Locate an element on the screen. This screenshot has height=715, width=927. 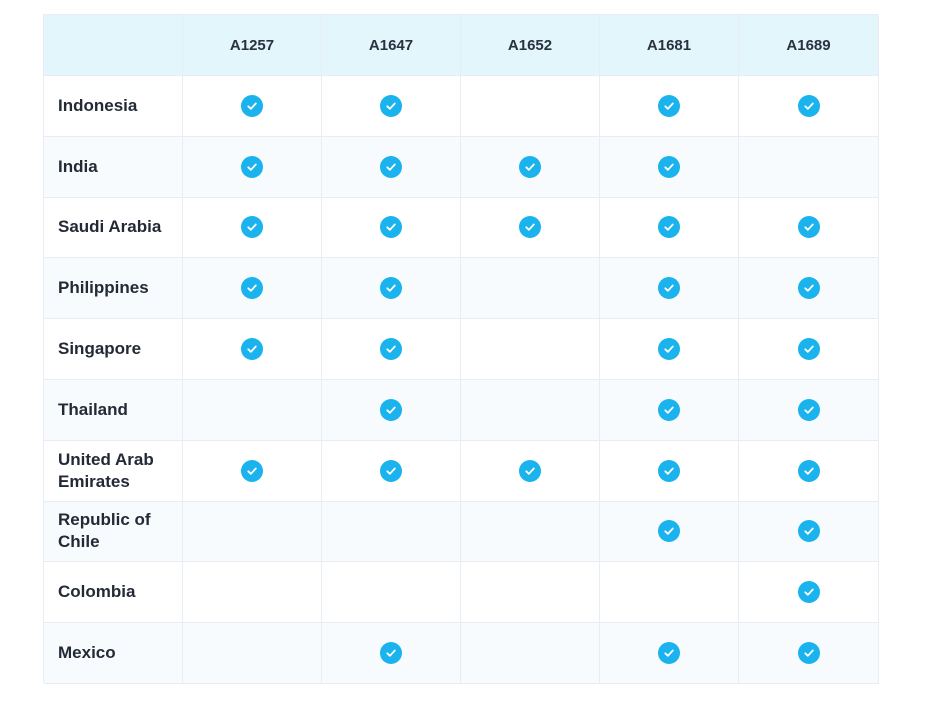
country-cell: Saudi Arabia is located at coordinates (113, 228).